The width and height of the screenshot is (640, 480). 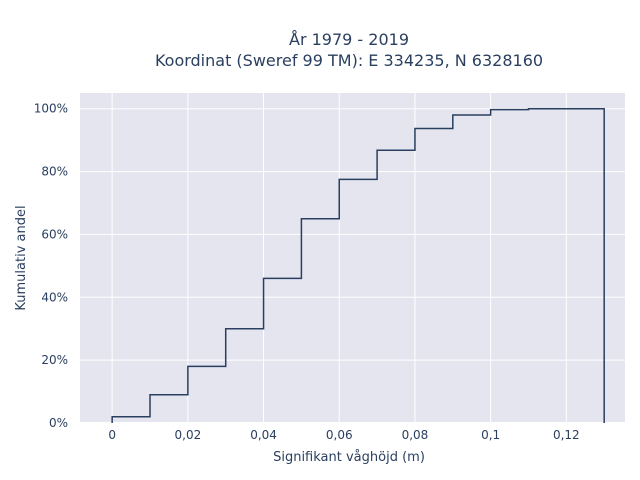 What do you see at coordinates (349, 457) in the screenshot?
I see `x-axis-label: Signifikant våghöjd (m)` at bounding box center [349, 457].